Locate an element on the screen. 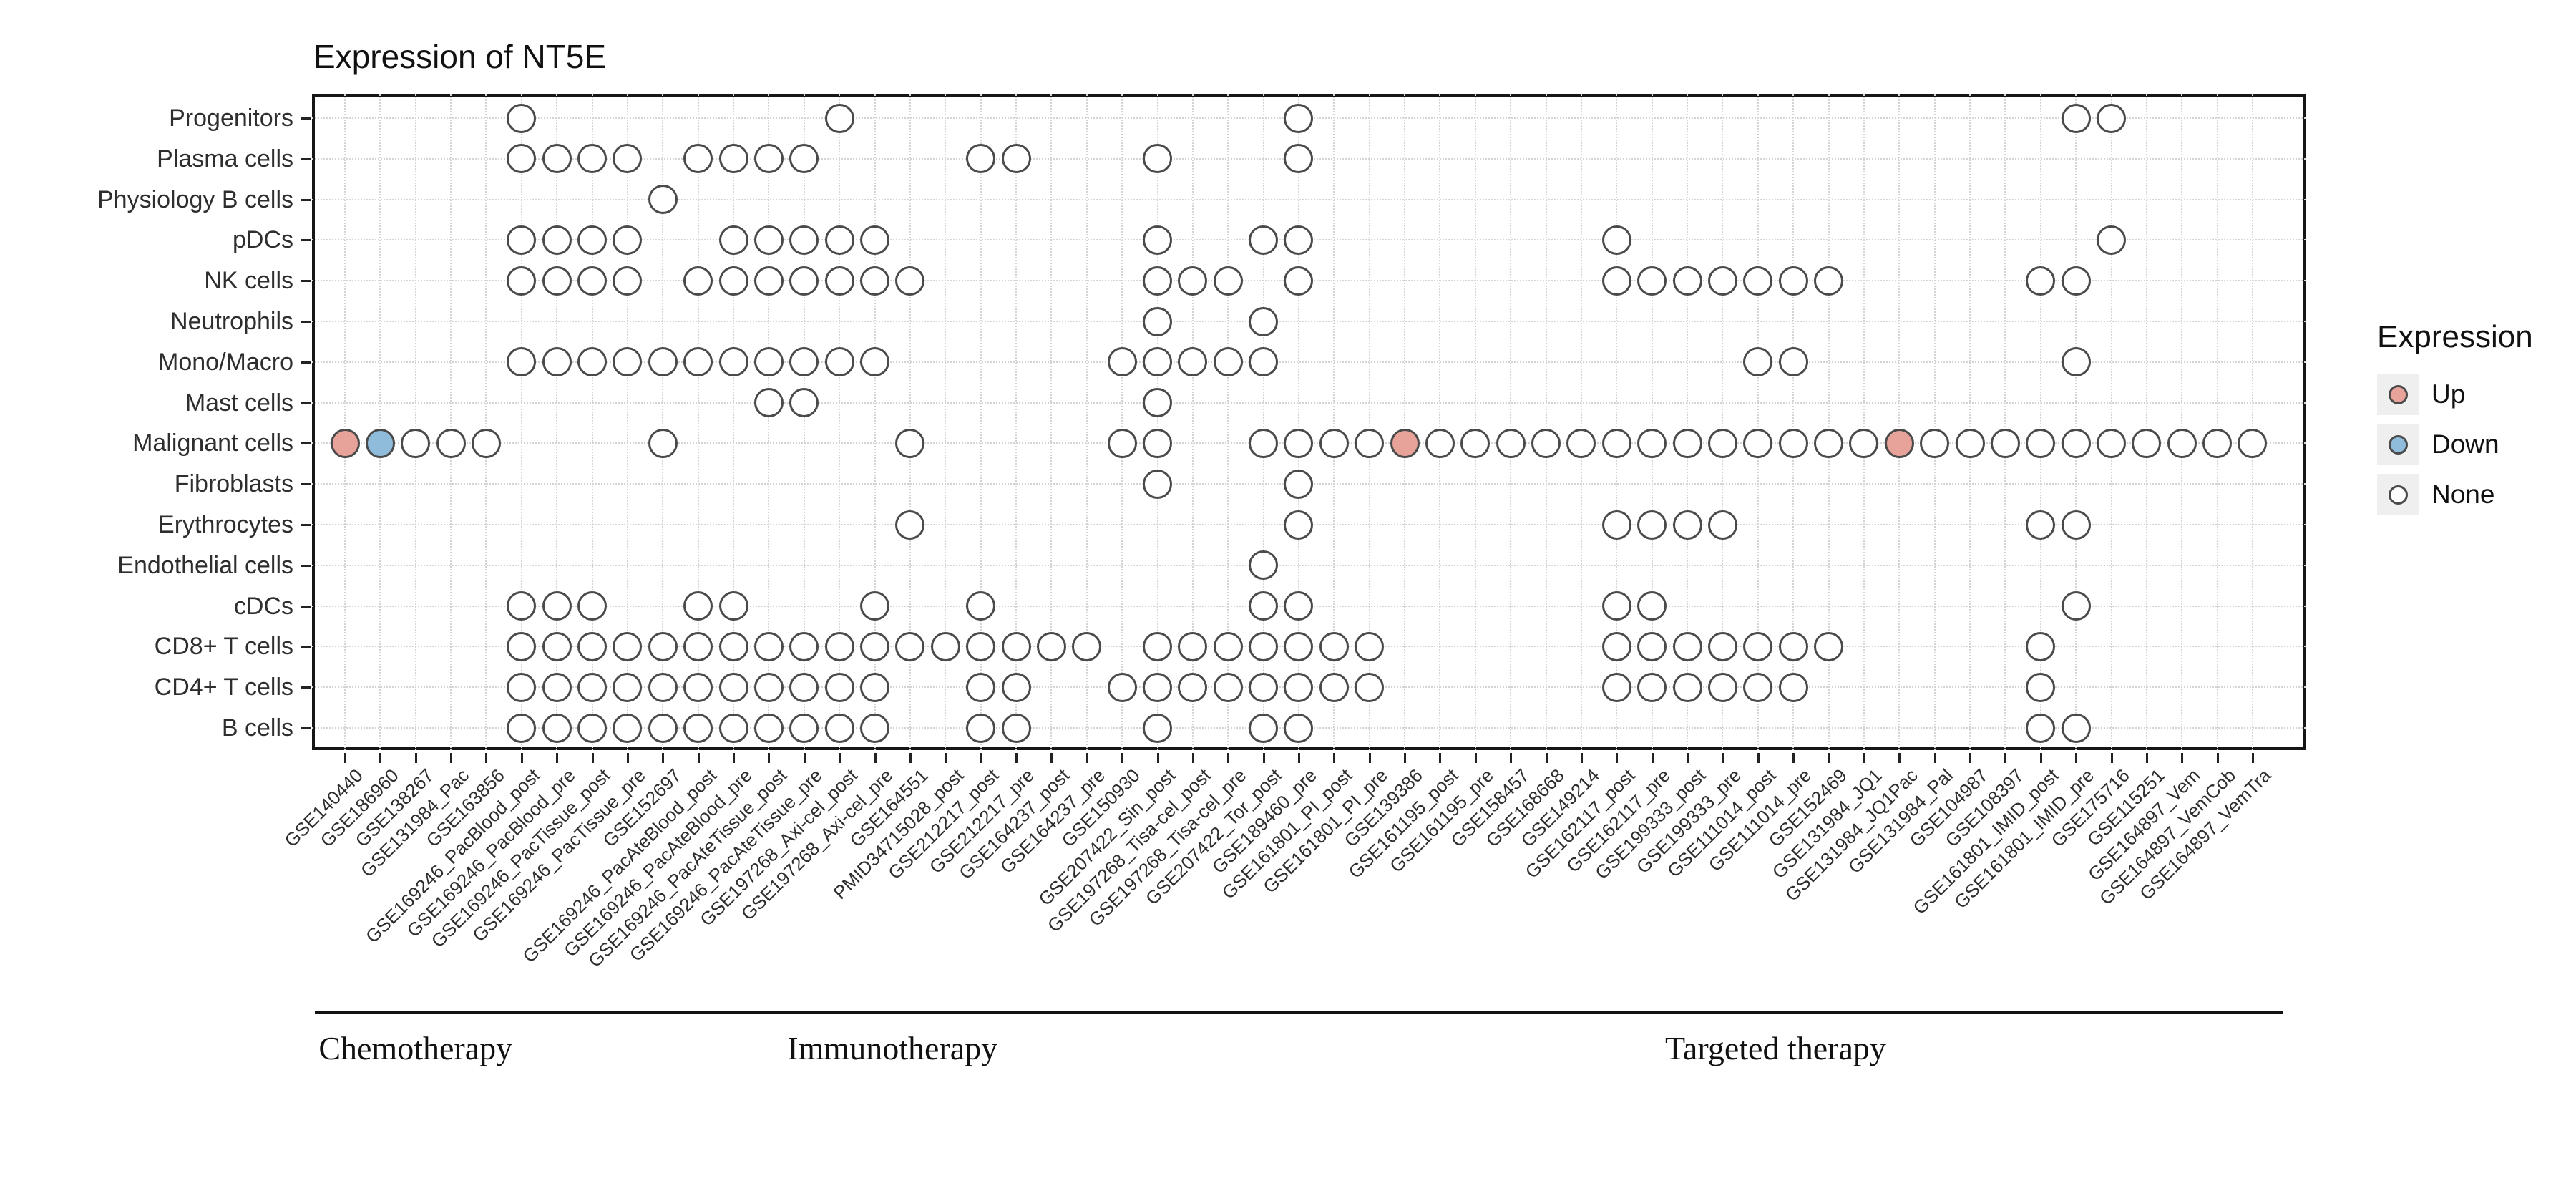 Image resolution: width=2576 pixels, height=1181 pixels. expression-dot-up is located at coordinates (345, 443).